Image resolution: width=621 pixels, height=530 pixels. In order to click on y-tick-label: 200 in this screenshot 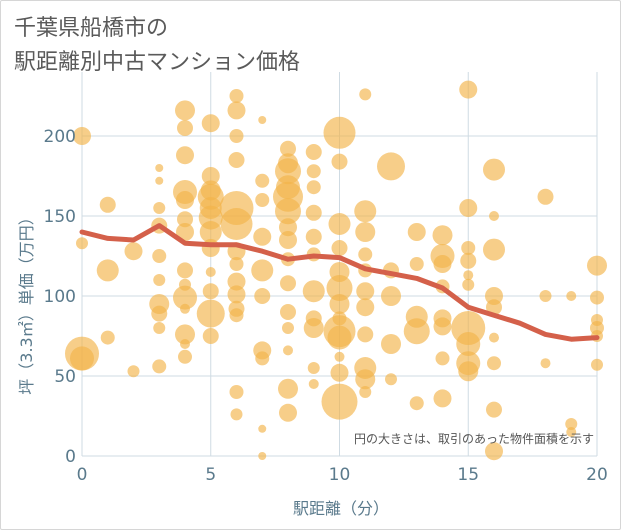, I will do `click(60, 137)`.